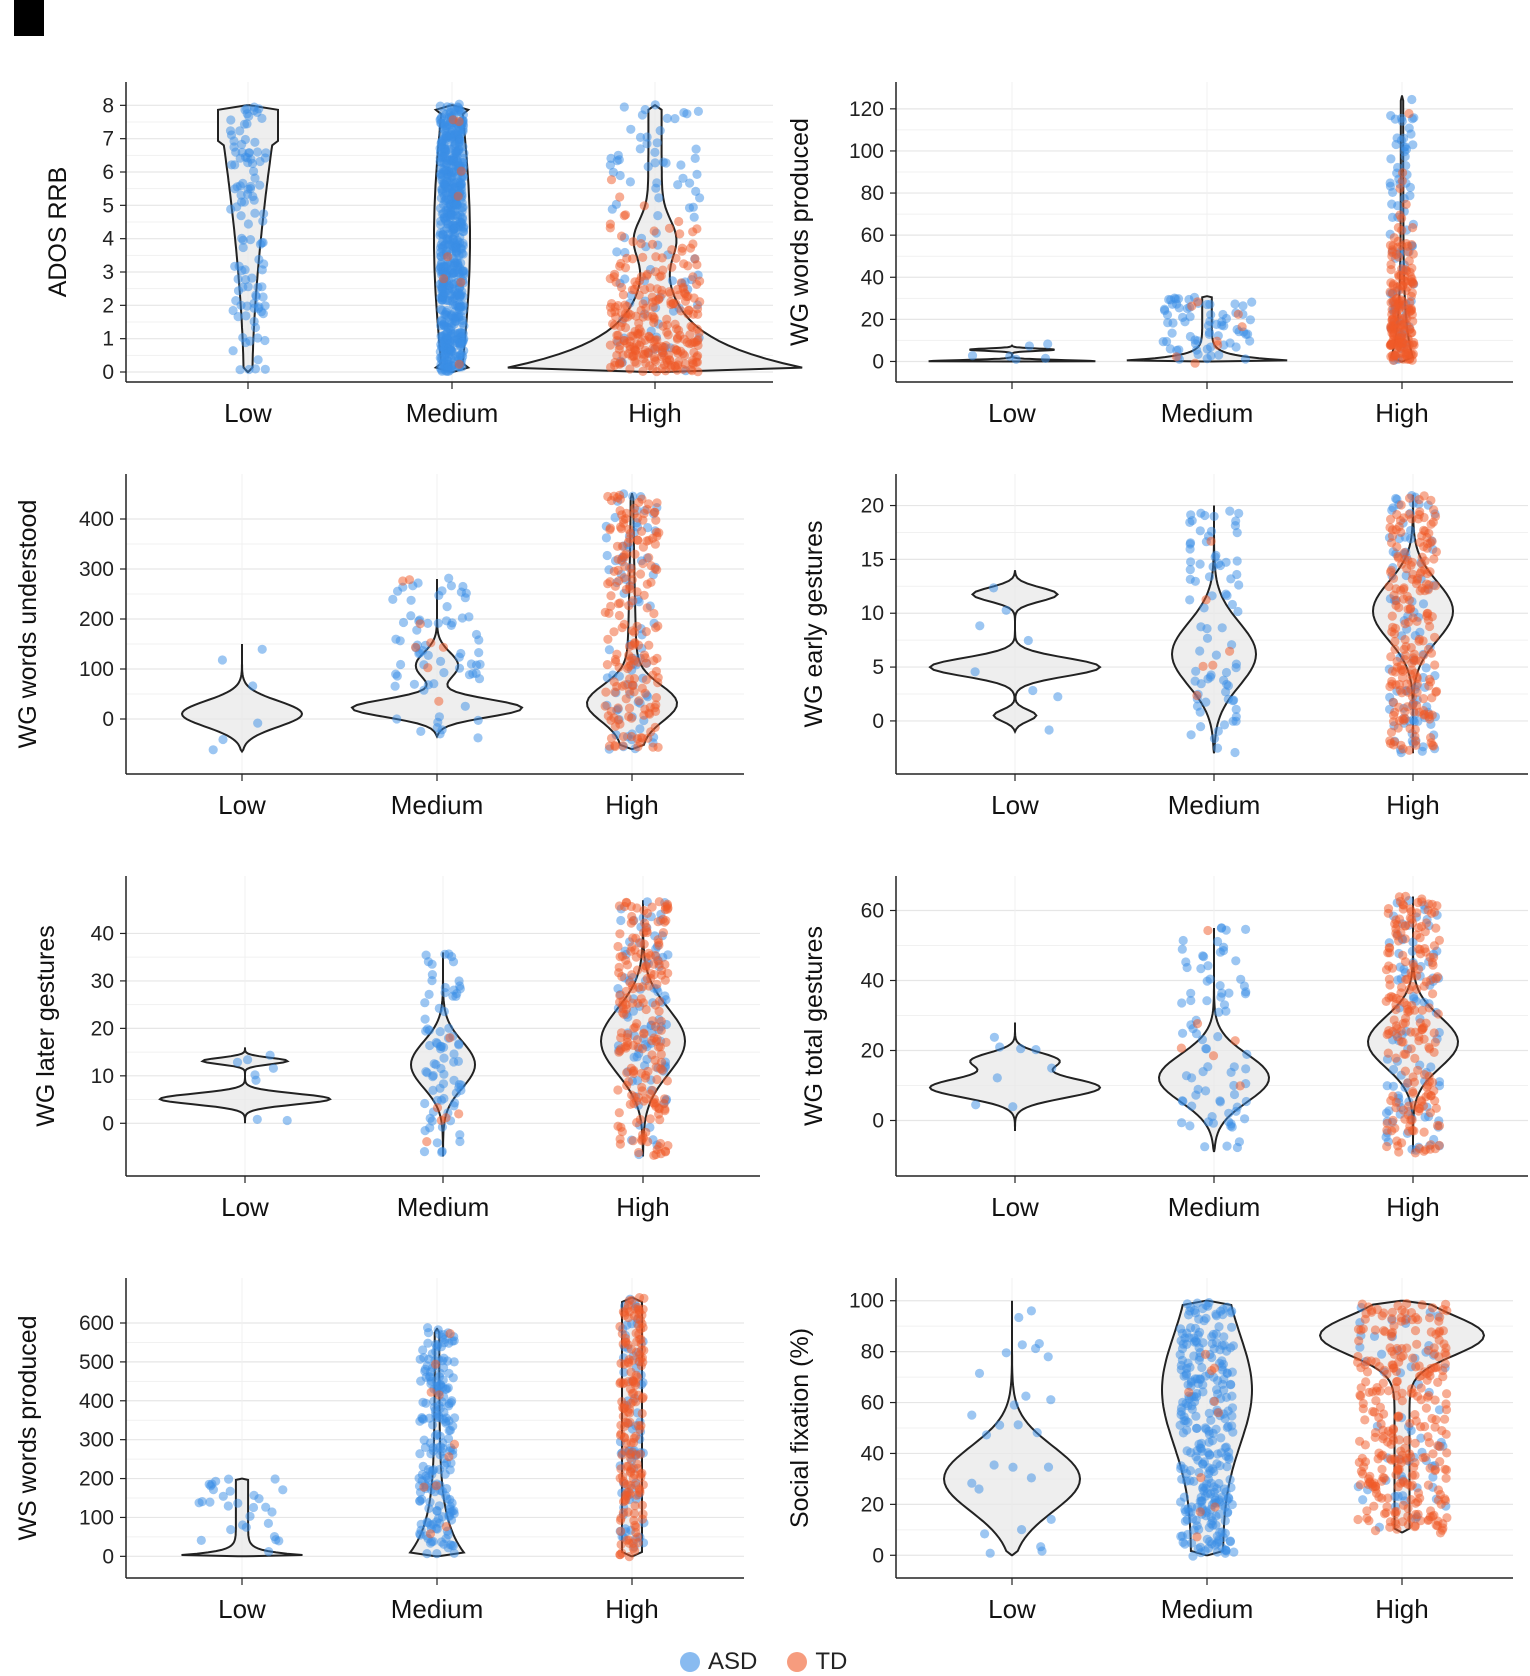 The image size is (1530, 1676). I want to click on violin-shape, so click(242, 699).